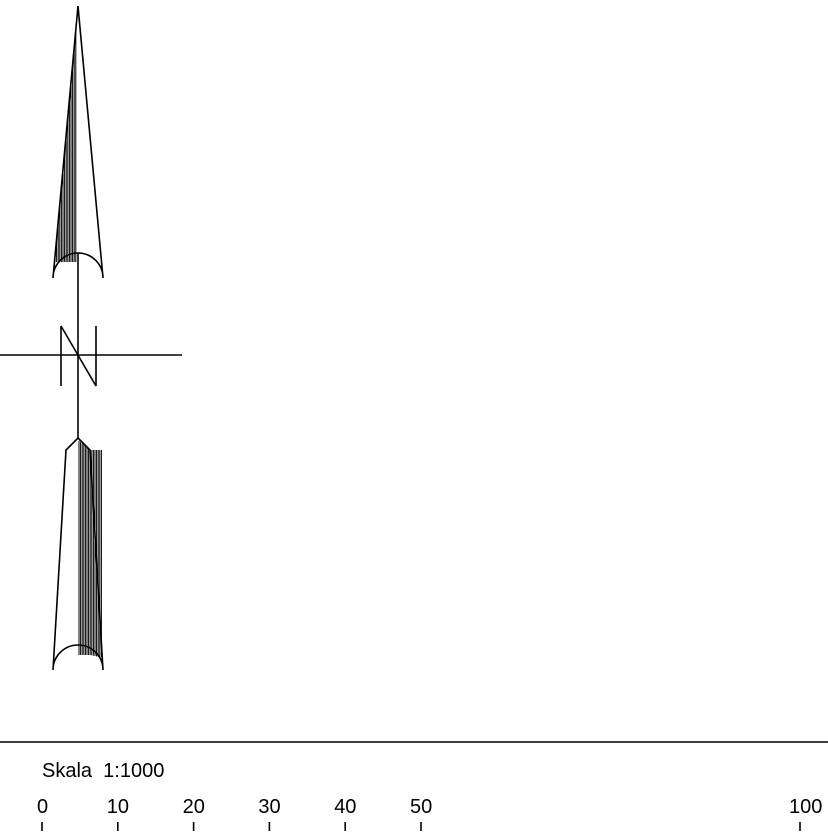 The image size is (828, 836). What do you see at coordinates (118, 807) in the screenshot?
I see `scale-label: 10` at bounding box center [118, 807].